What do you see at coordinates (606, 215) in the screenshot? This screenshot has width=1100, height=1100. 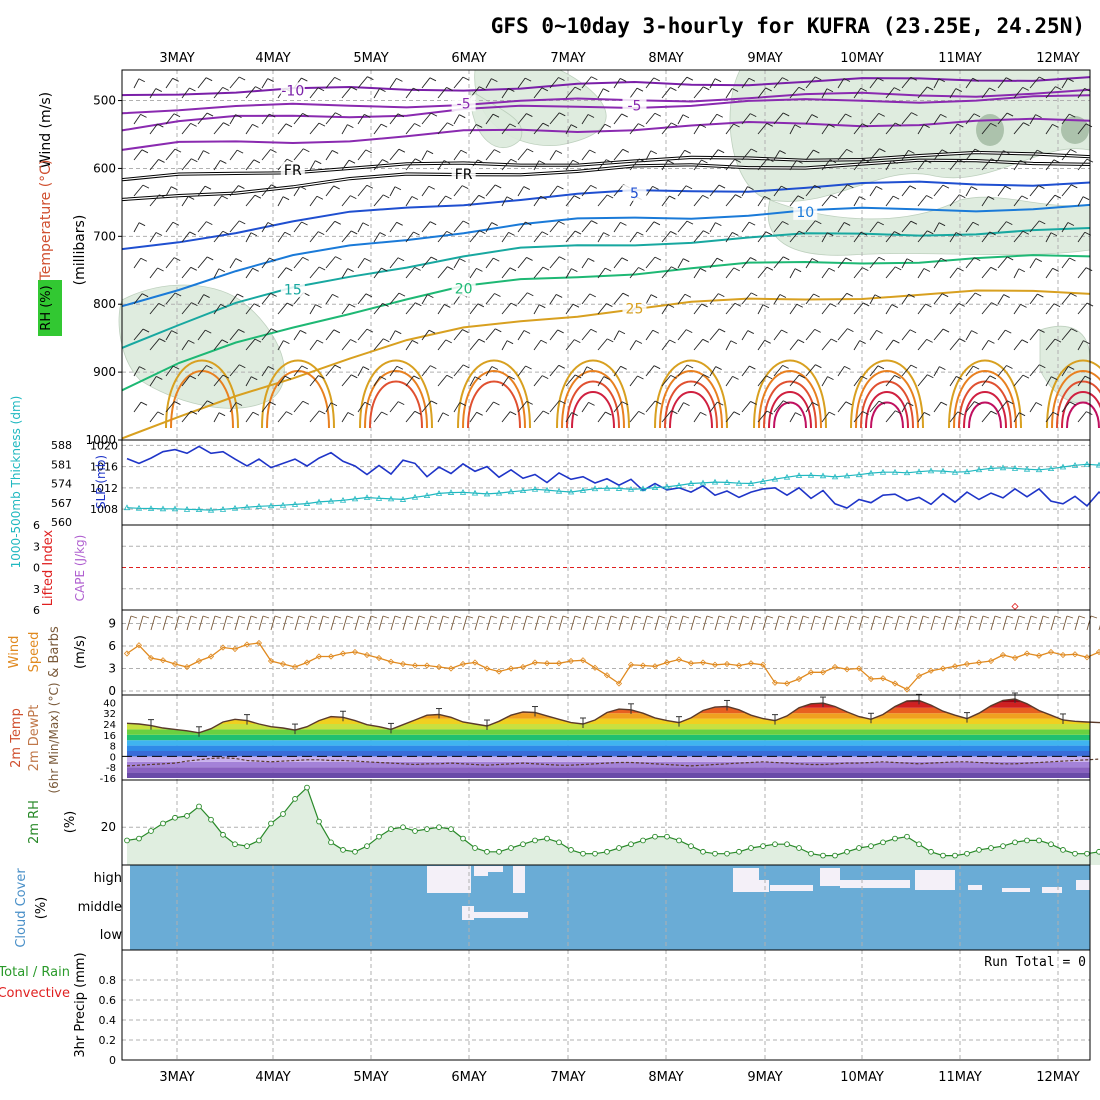 I see `isotherm-line` at bounding box center [606, 215].